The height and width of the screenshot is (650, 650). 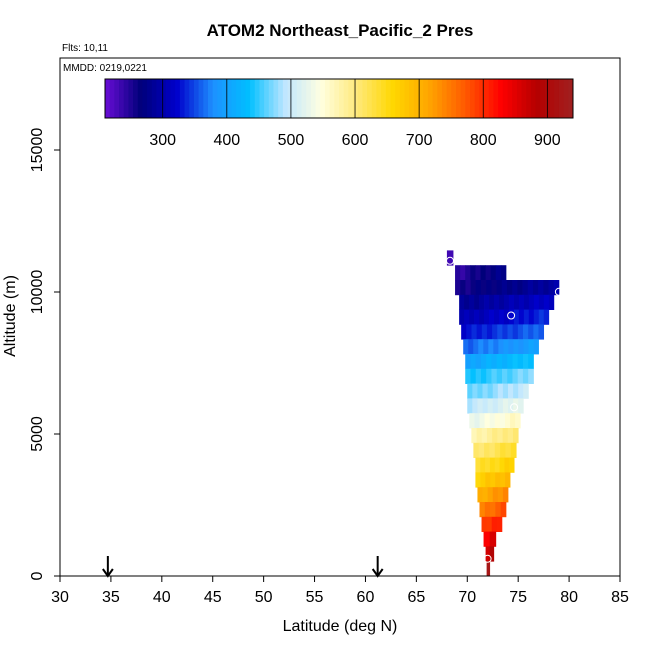 I want to click on x-tick-label: 50, so click(x=264, y=597).